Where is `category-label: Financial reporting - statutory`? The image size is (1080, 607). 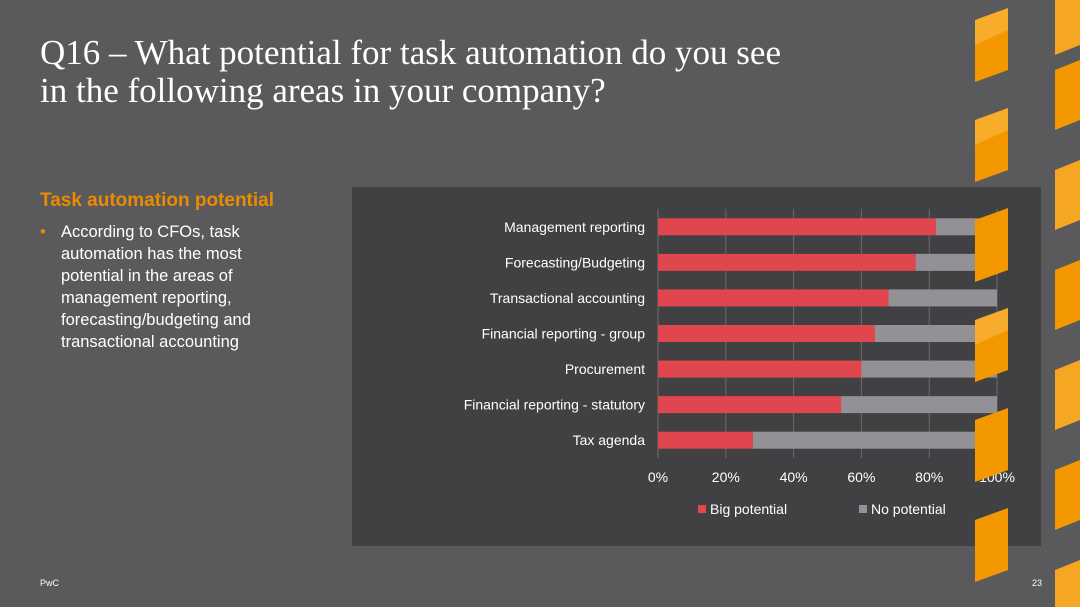 category-label: Financial reporting - statutory is located at coordinates (554, 405).